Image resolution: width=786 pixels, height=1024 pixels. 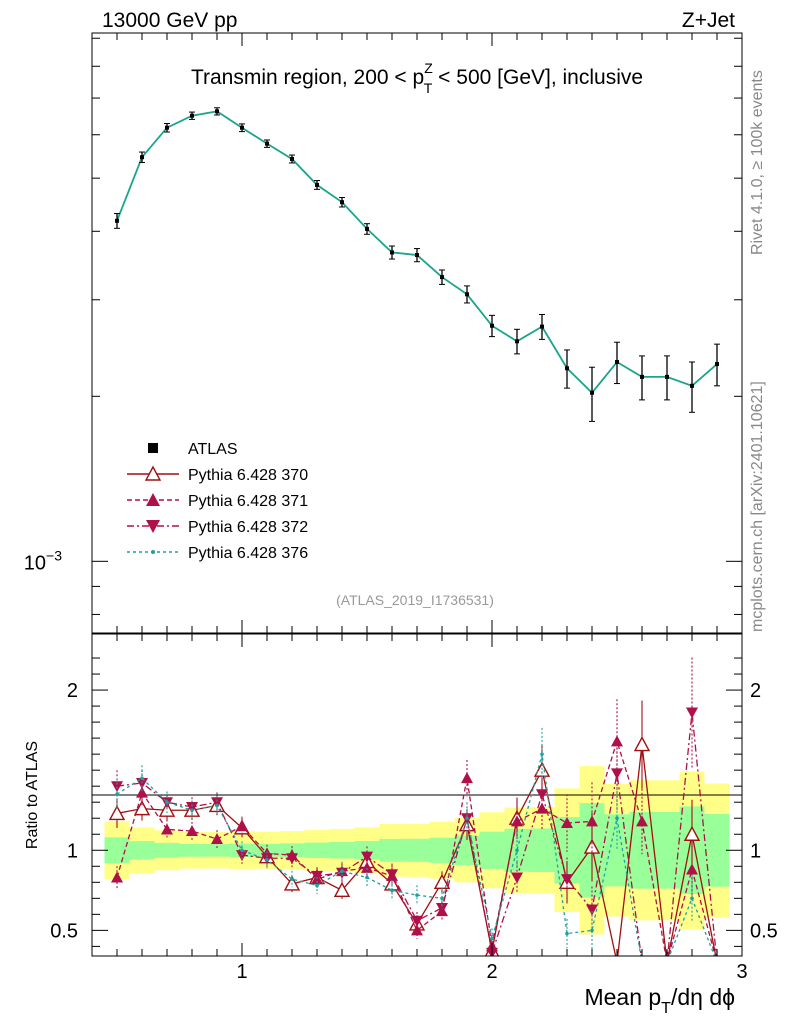 I want to click on legend-label: Pythia 6.428 372, so click(x=248, y=527).